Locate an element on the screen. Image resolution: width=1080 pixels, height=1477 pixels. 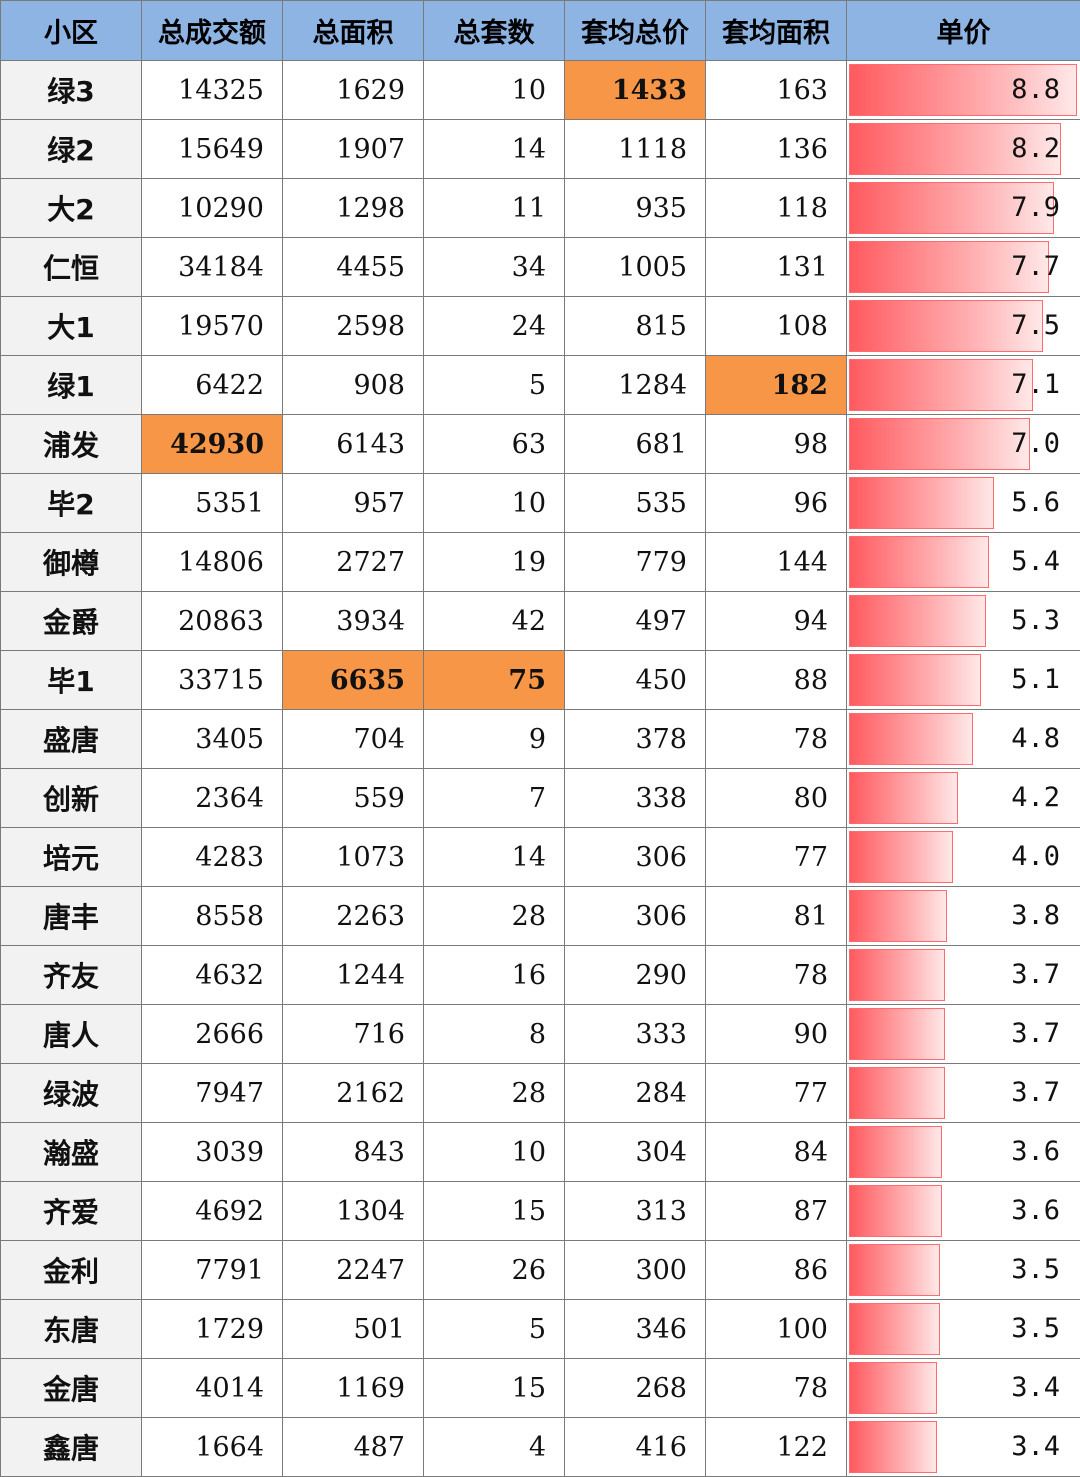
avg-area-cell: 131 is located at coordinates (776, 267).